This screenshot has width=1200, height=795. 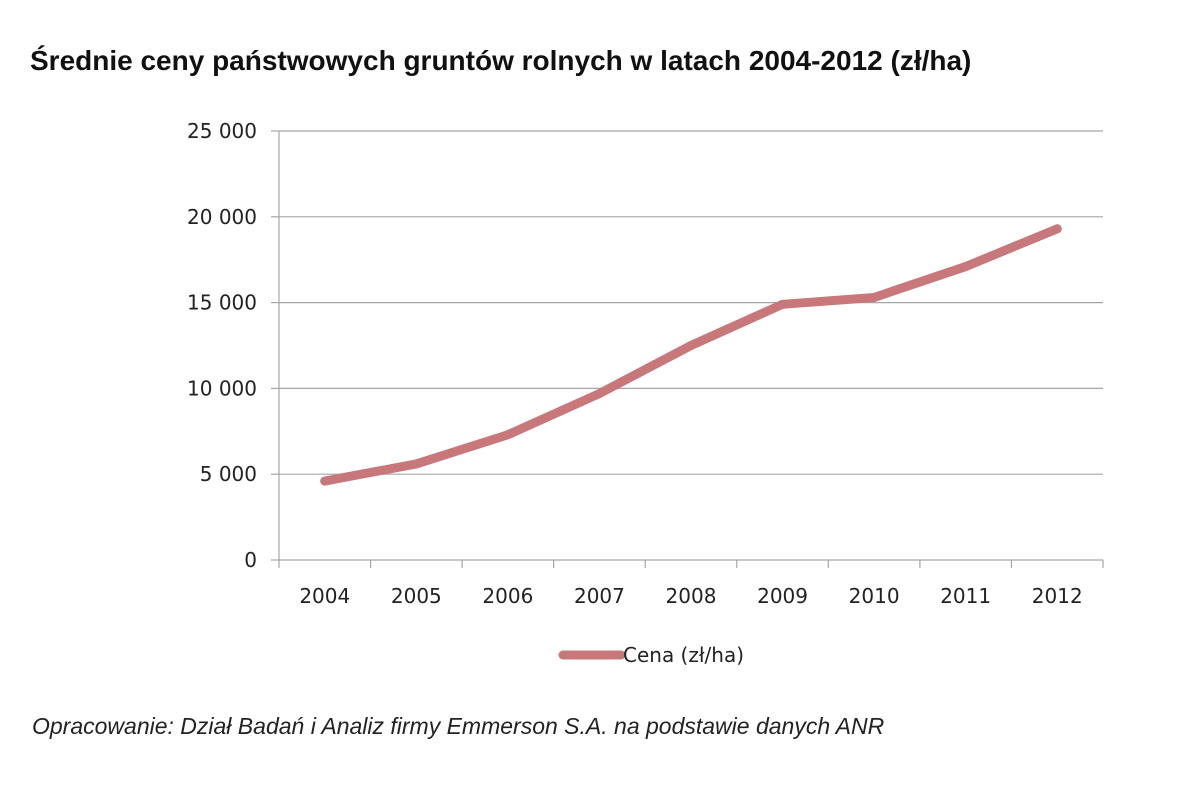 I want to click on x-tick-label: 2012, so click(x=1057, y=596).